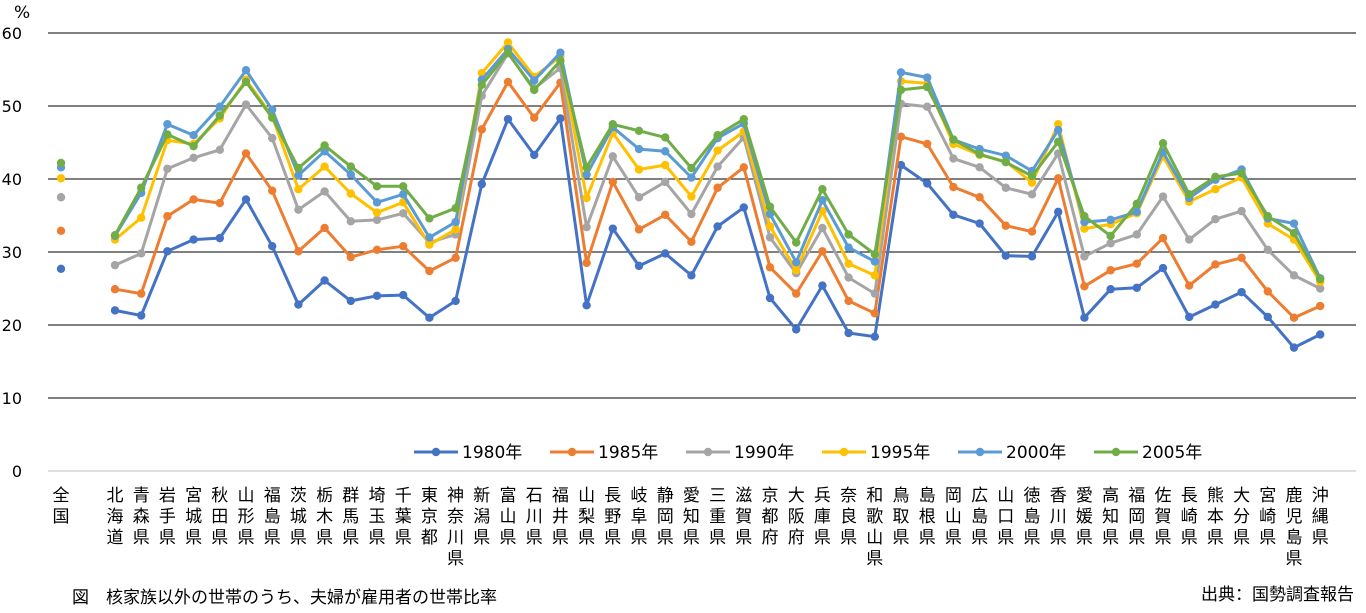 The image size is (1366, 613). What do you see at coordinates (1036, 453) in the screenshot?
I see `legend-label: 2000年` at bounding box center [1036, 453].